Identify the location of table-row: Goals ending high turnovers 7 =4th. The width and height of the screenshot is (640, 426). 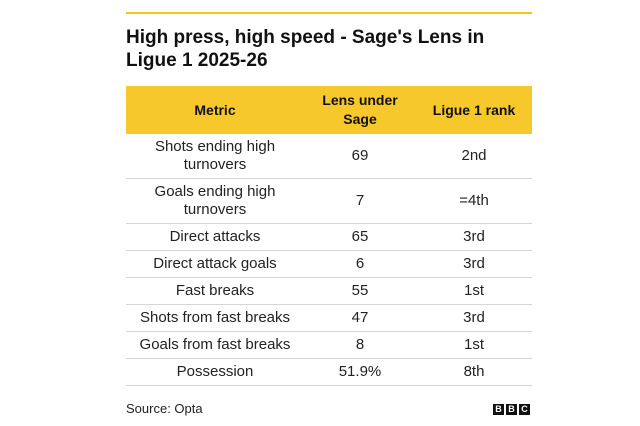
(329, 201).